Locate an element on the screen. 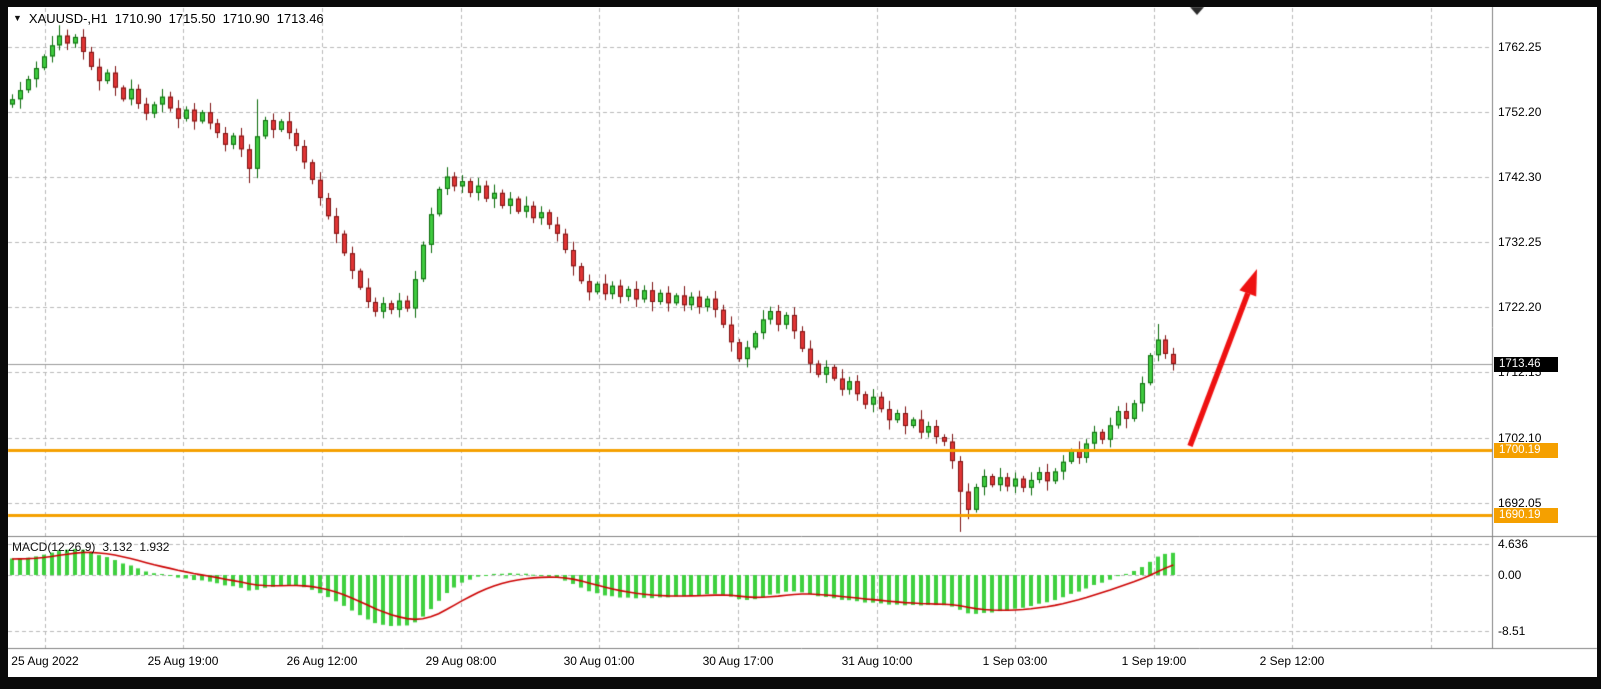 This screenshot has height=689, width=1601. hline-price-badge-2: 1690.19 is located at coordinates (1526, 515).